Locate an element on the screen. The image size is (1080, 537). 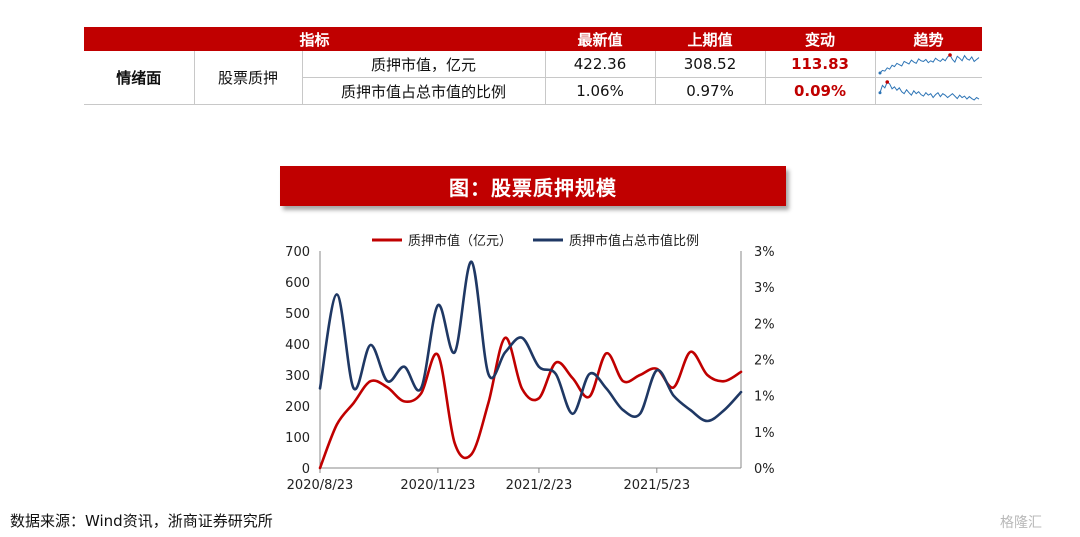
latest-value: 422.36 is located at coordinates (600, 64).